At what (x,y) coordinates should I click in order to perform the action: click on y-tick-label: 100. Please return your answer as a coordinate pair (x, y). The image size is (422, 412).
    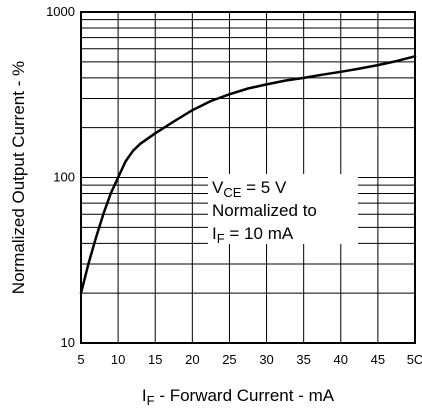
    Looking at the image, I should click on (64, 177).